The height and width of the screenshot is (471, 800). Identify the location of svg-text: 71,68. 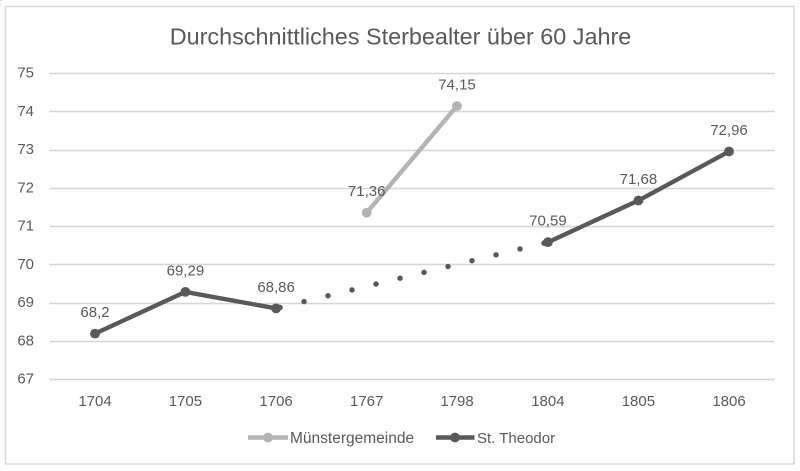
(639, 179).